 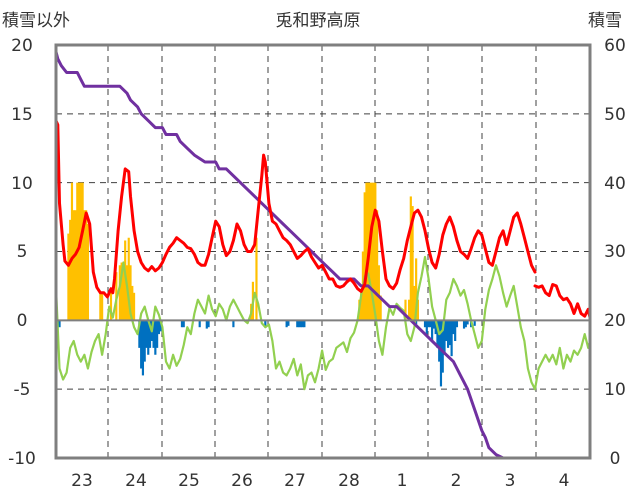 I want to click on right-axis-title: 積雪, so click(x=605, y=21).